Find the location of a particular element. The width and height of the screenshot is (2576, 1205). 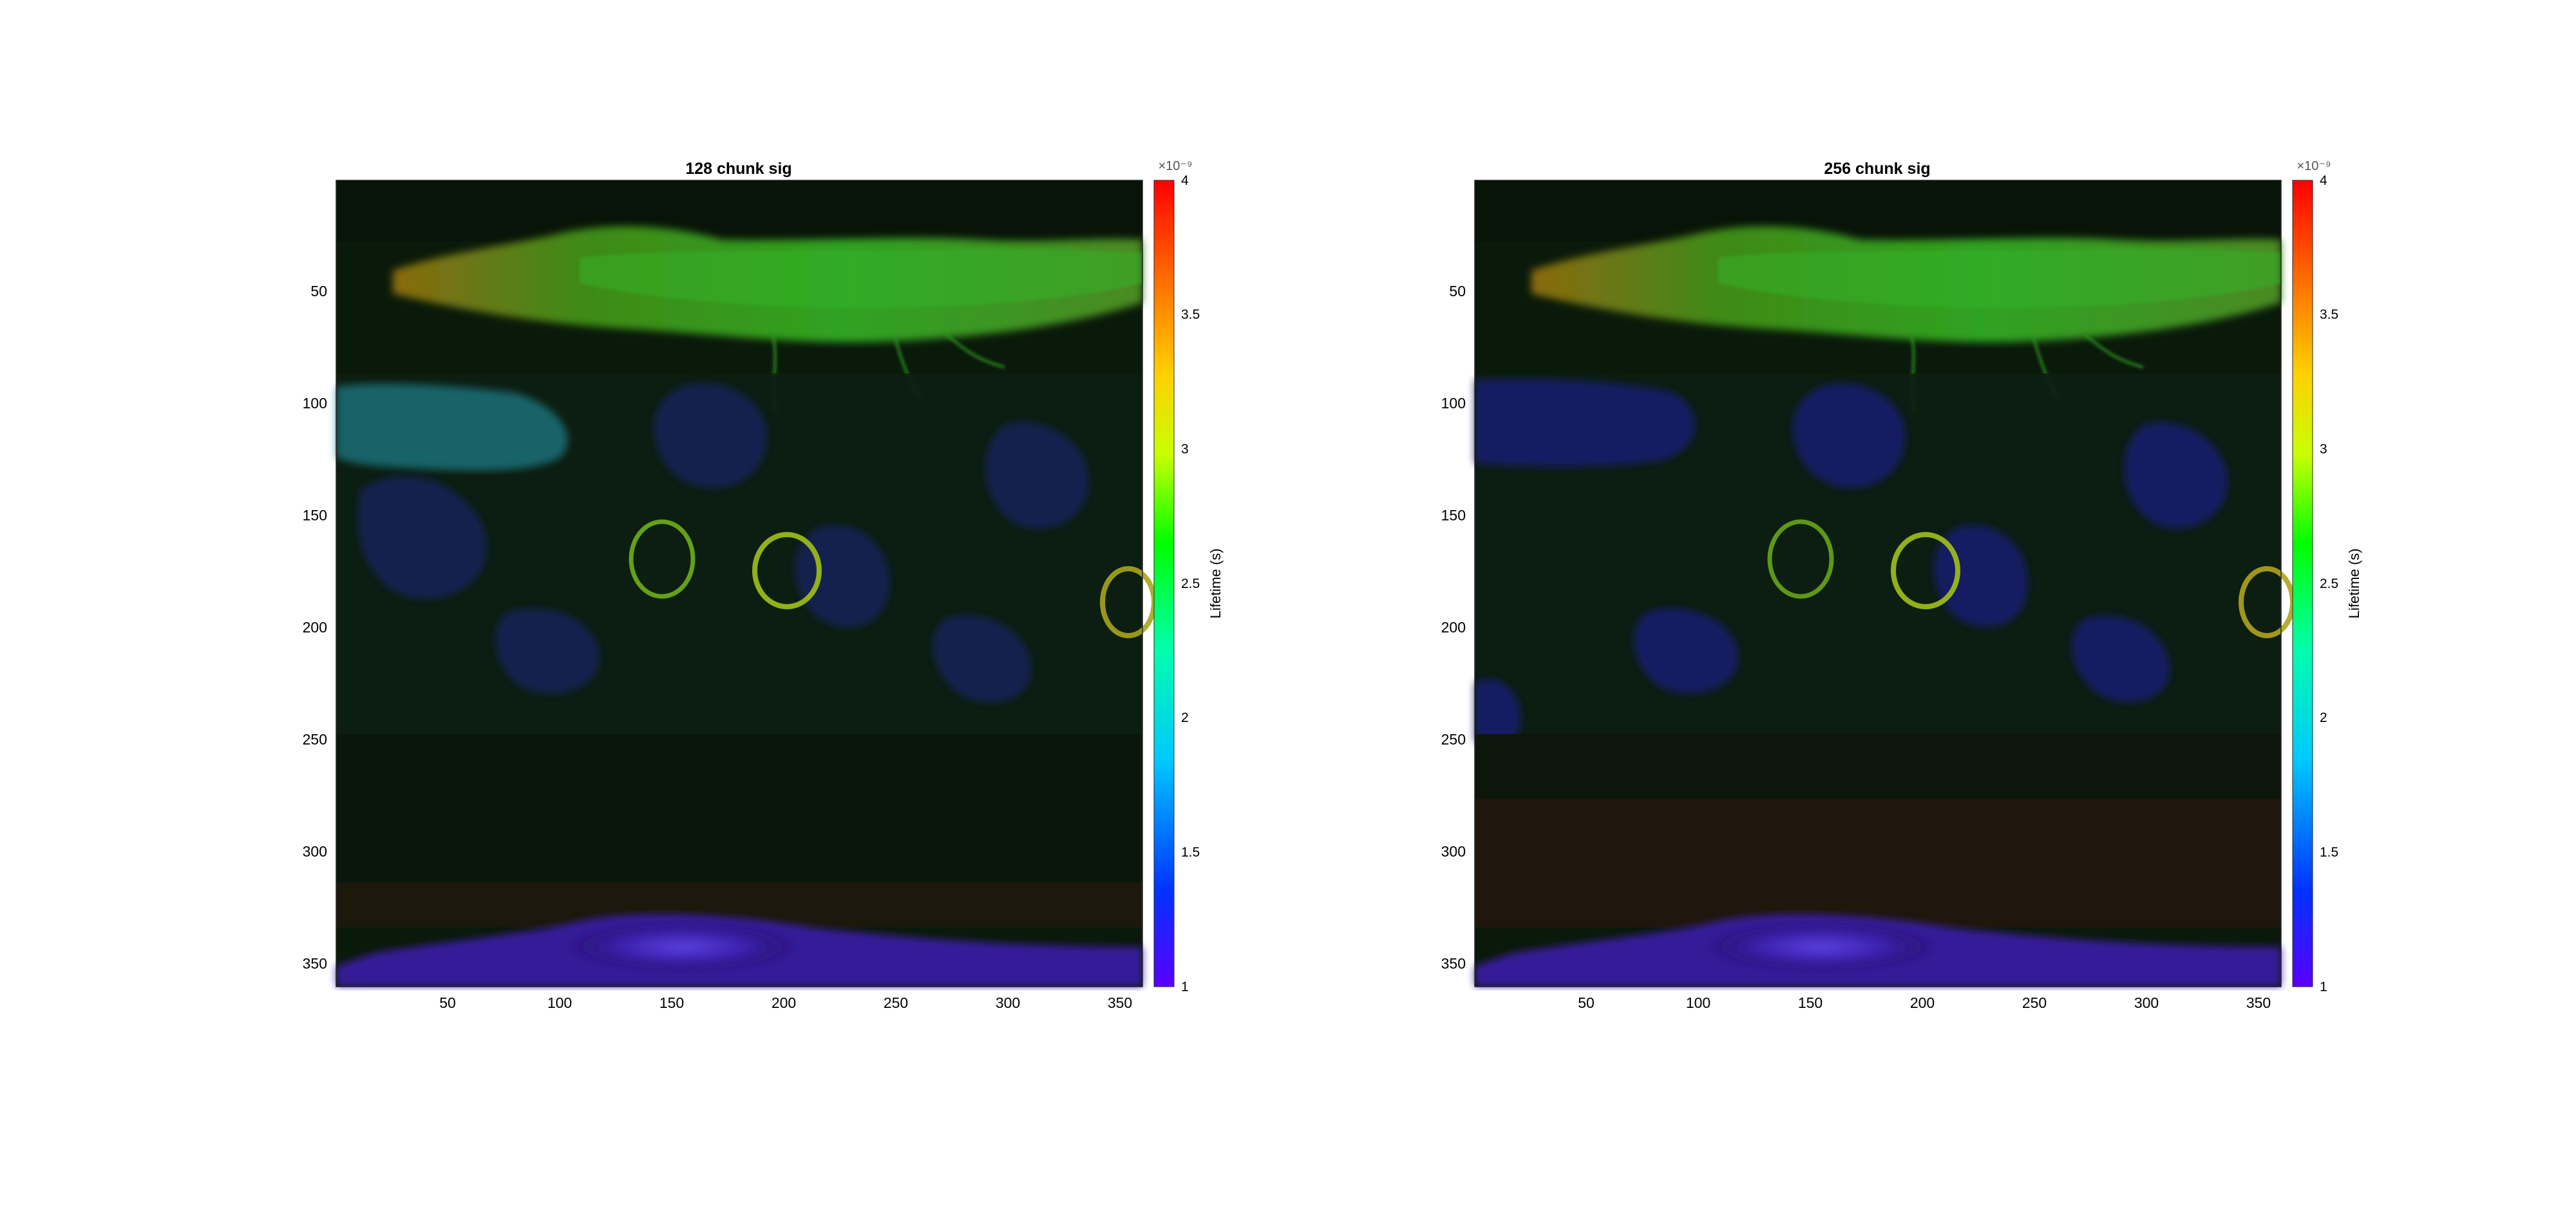

panel-2-y-tick-200: 200 is located at coordinates (1453, 627).